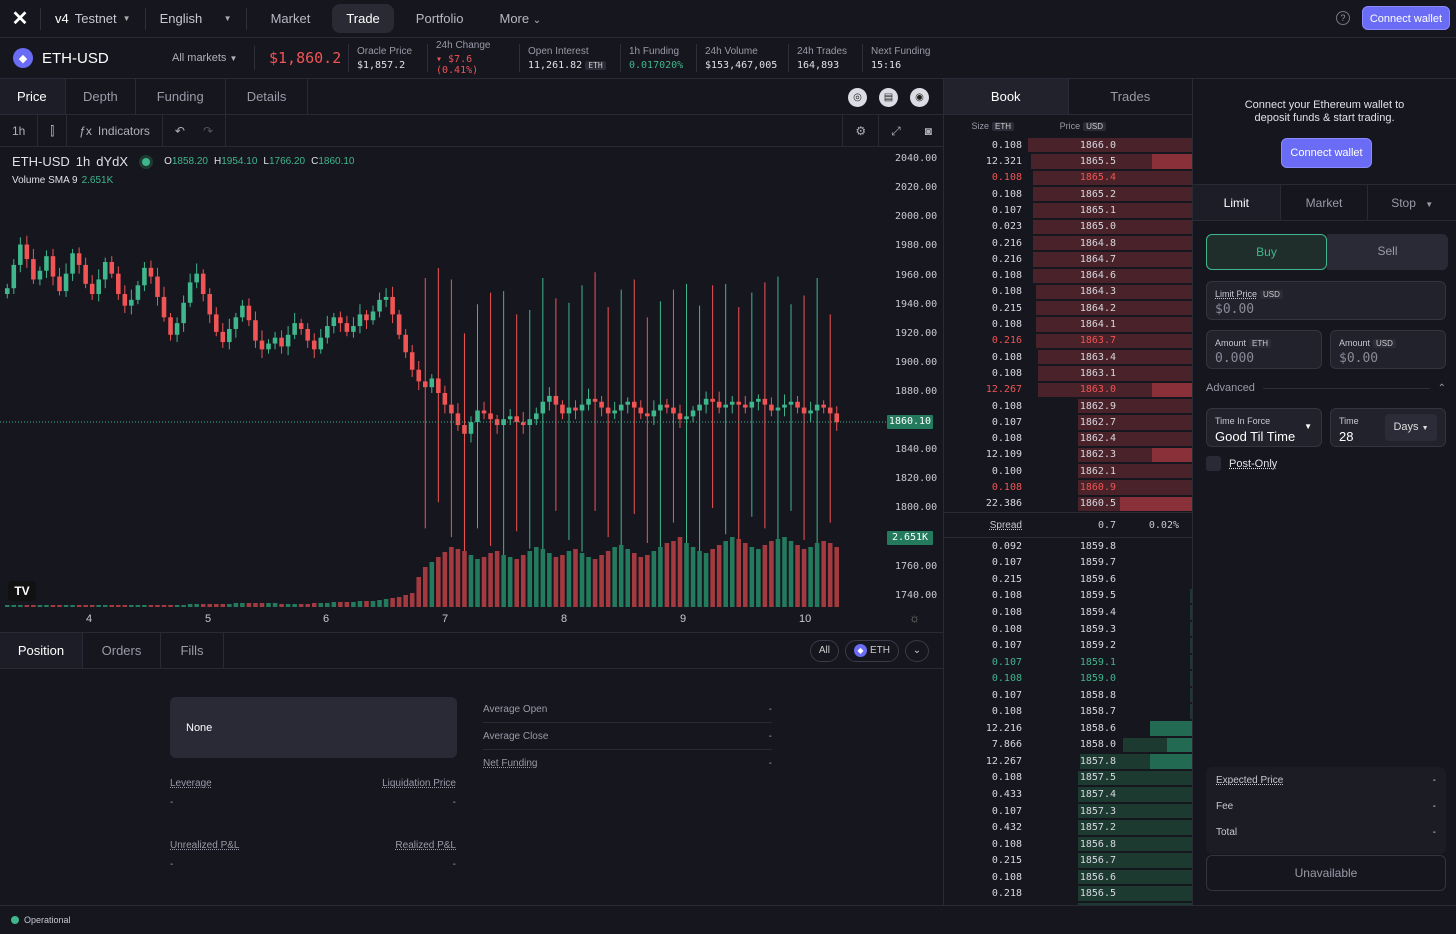  Describe the element at coordinates (1068, 546) in the screenshot. I see `bid-row: 0.092 1859.8` at that location.